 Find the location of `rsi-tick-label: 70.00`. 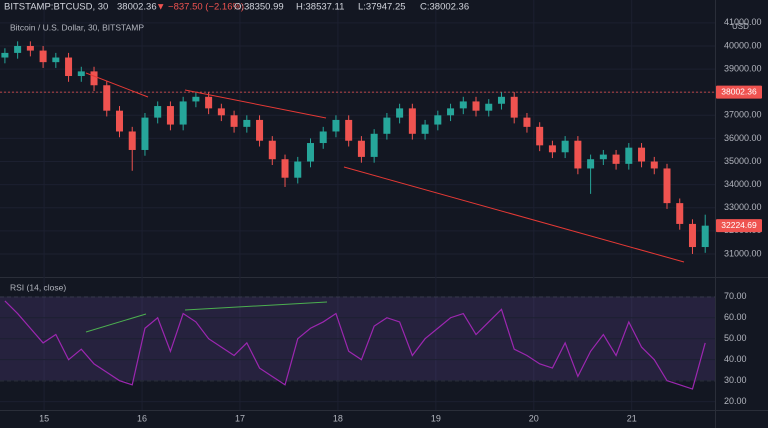

rsi-tick-label: 70.00 is located at coordinates (735, 296).